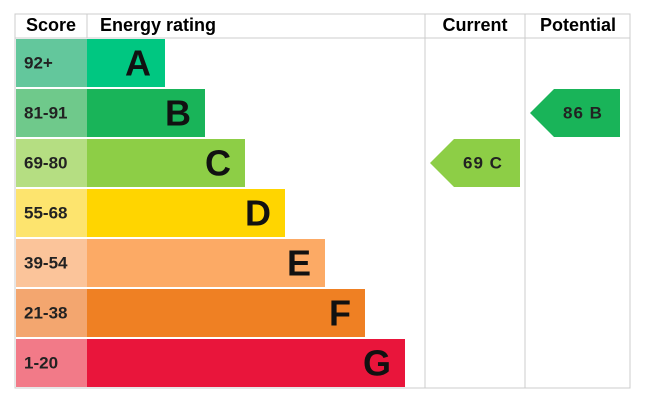 Image resolution: width=650 pixels, height=406 pixels. Describe the element at coordinates (38, 62) in the screenshot. I see `score-label: 92+` at that location.